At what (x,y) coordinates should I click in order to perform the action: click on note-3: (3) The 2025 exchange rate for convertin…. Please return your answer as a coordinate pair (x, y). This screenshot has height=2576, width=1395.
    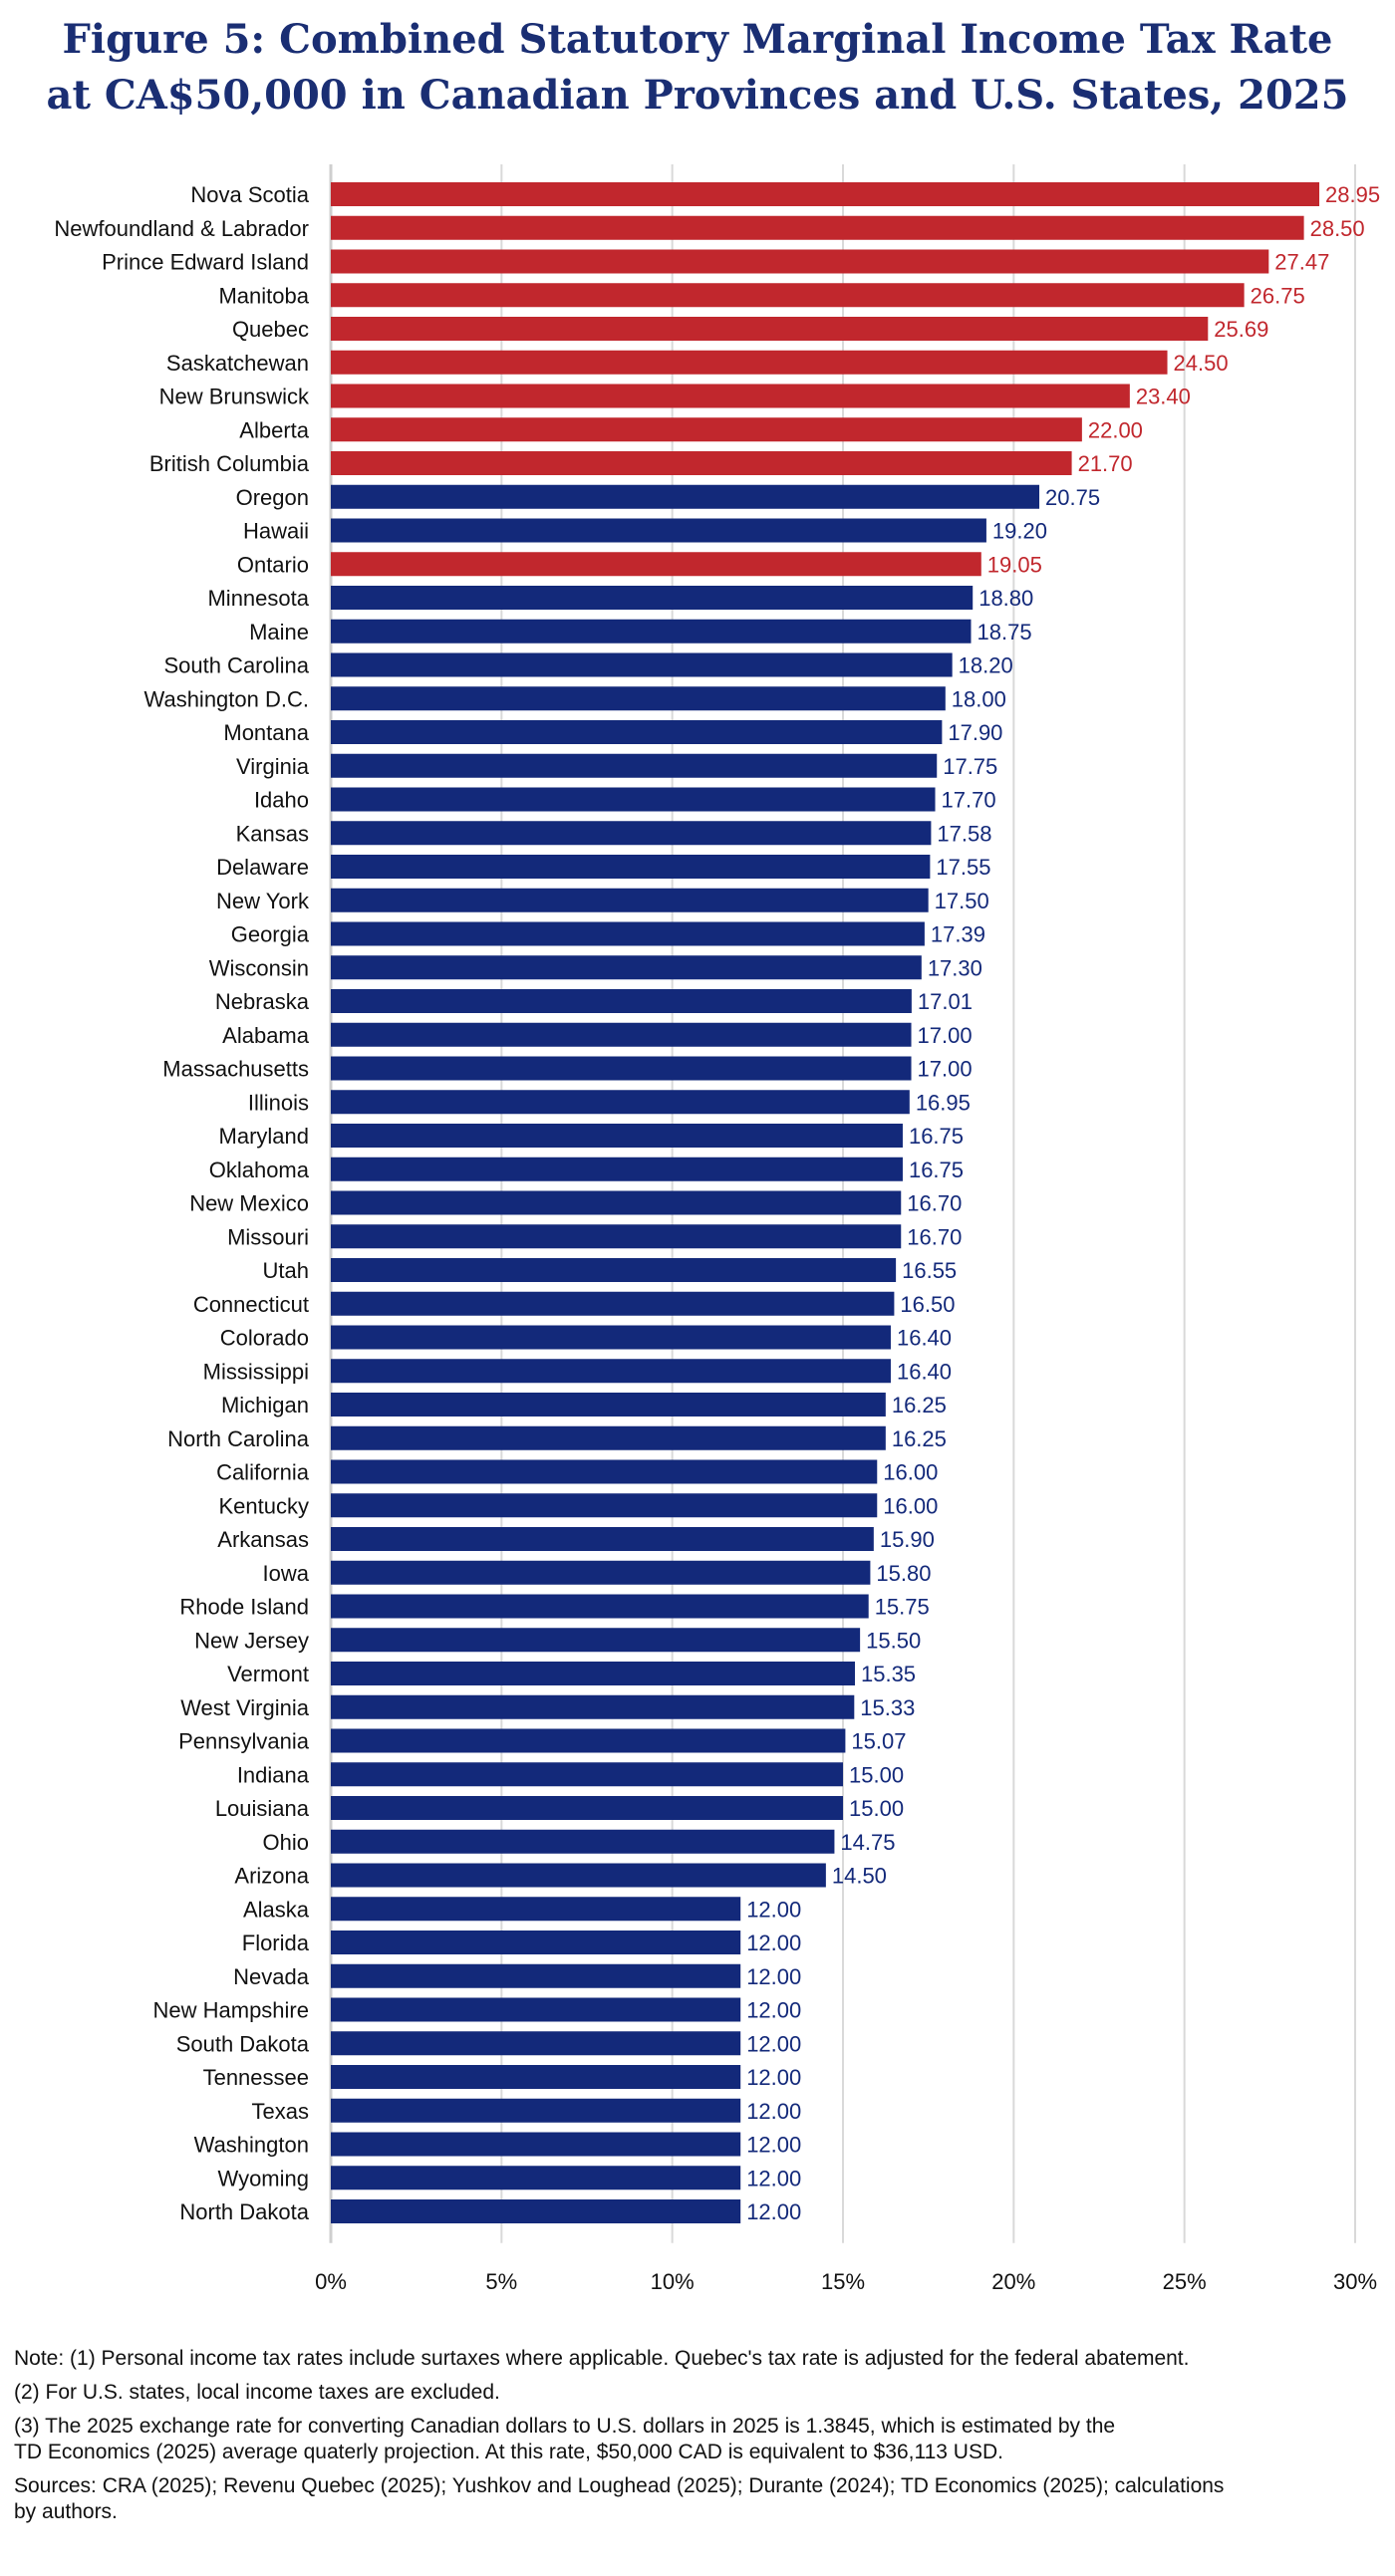
    Looking at the image, I should click on (565, 2439).